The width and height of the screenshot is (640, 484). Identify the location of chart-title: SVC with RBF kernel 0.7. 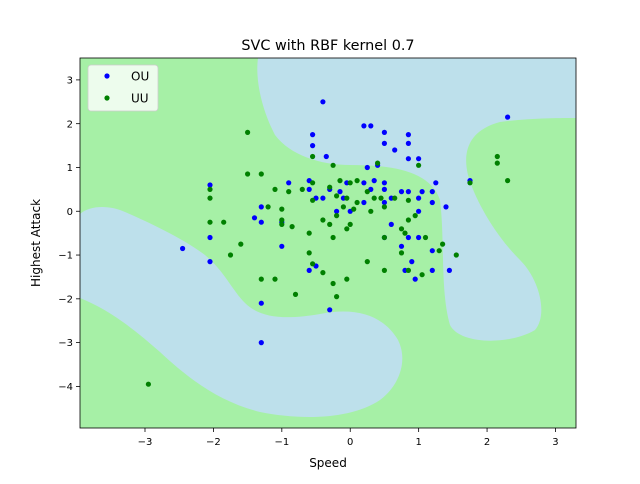
(327, 46).